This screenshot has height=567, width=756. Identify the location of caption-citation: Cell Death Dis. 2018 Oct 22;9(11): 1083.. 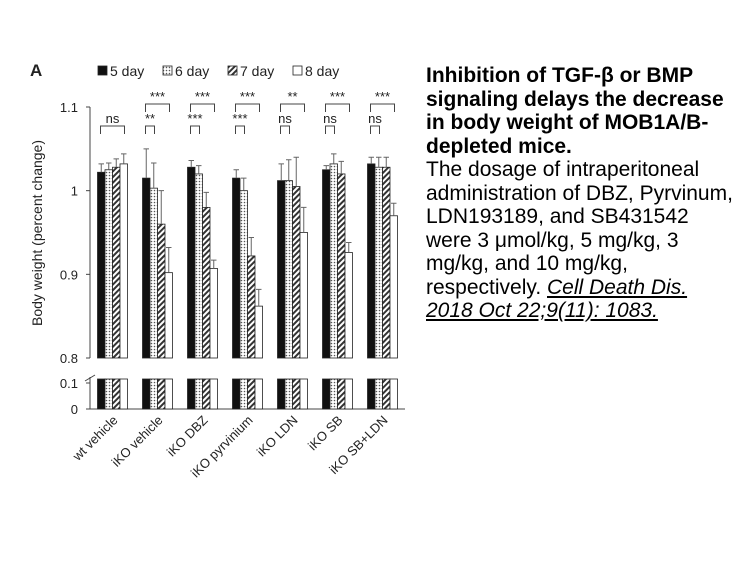
(557, 299).